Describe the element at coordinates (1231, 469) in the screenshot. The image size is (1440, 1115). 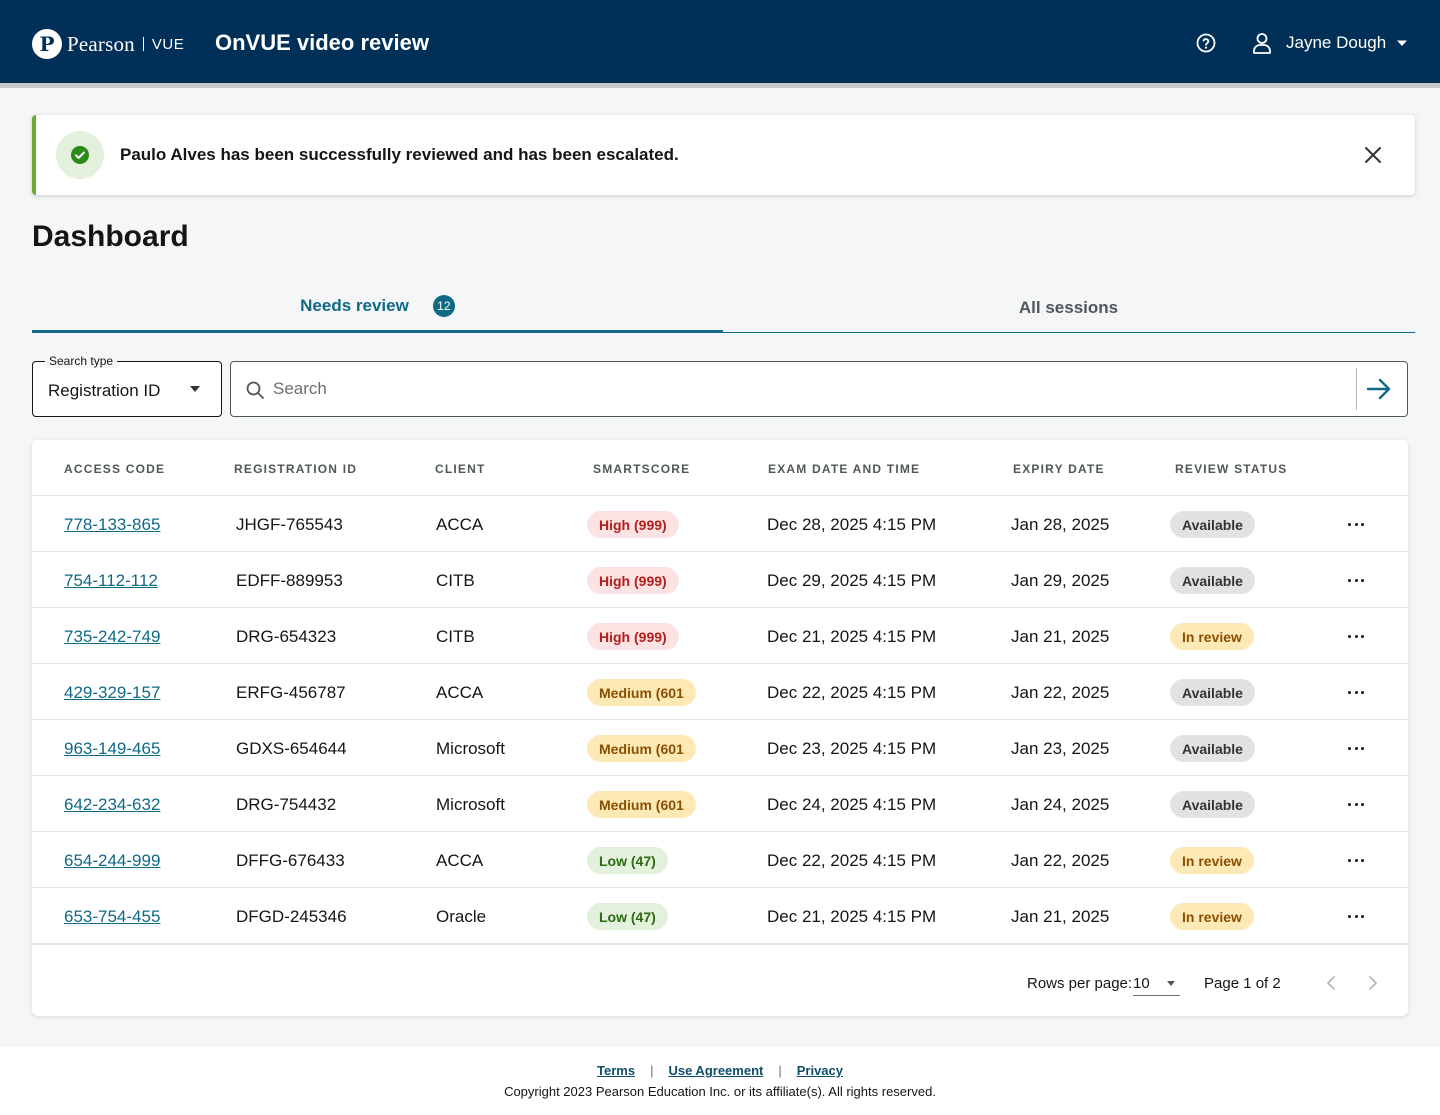
I see `column-header-review-status: REVIEW STATUS` at that location.